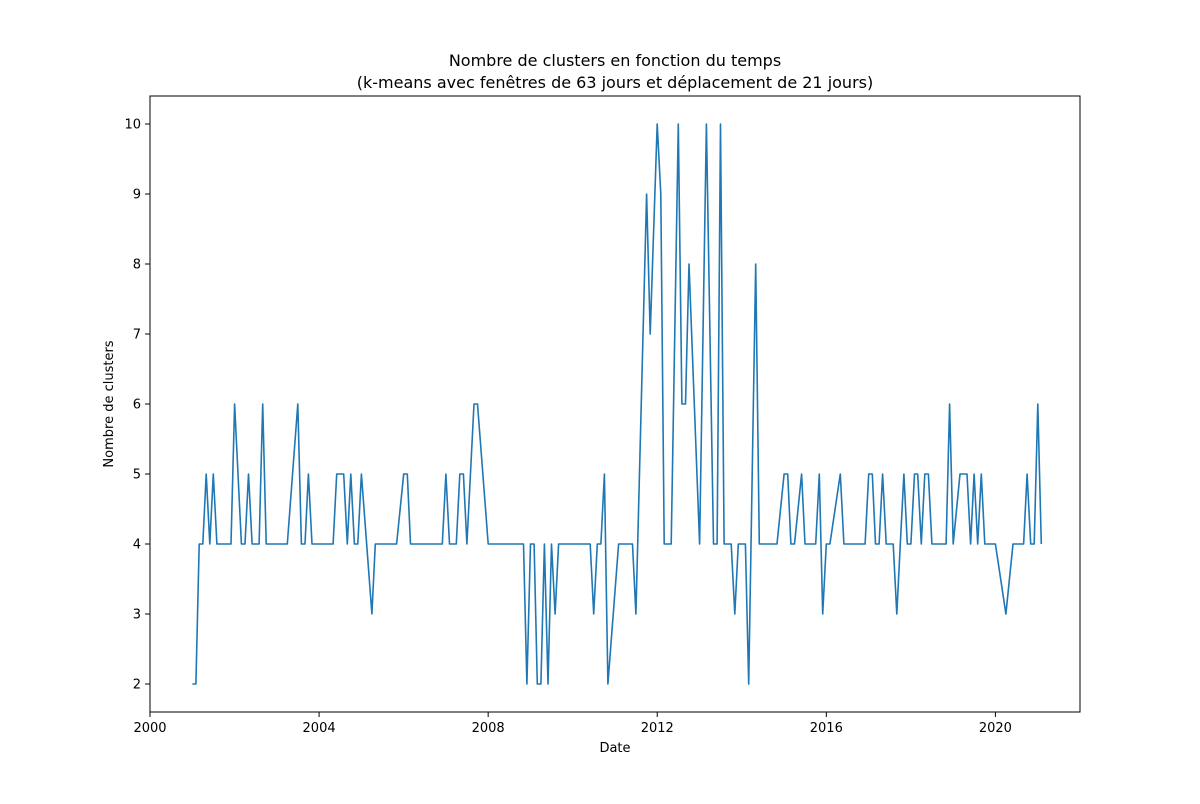 The width and height of the screenshot is (1200, 804). What do you see at coordinates (137, 545) in the screenshot?
I see `y-tick-label: 4` at bounding box center [137, 545].